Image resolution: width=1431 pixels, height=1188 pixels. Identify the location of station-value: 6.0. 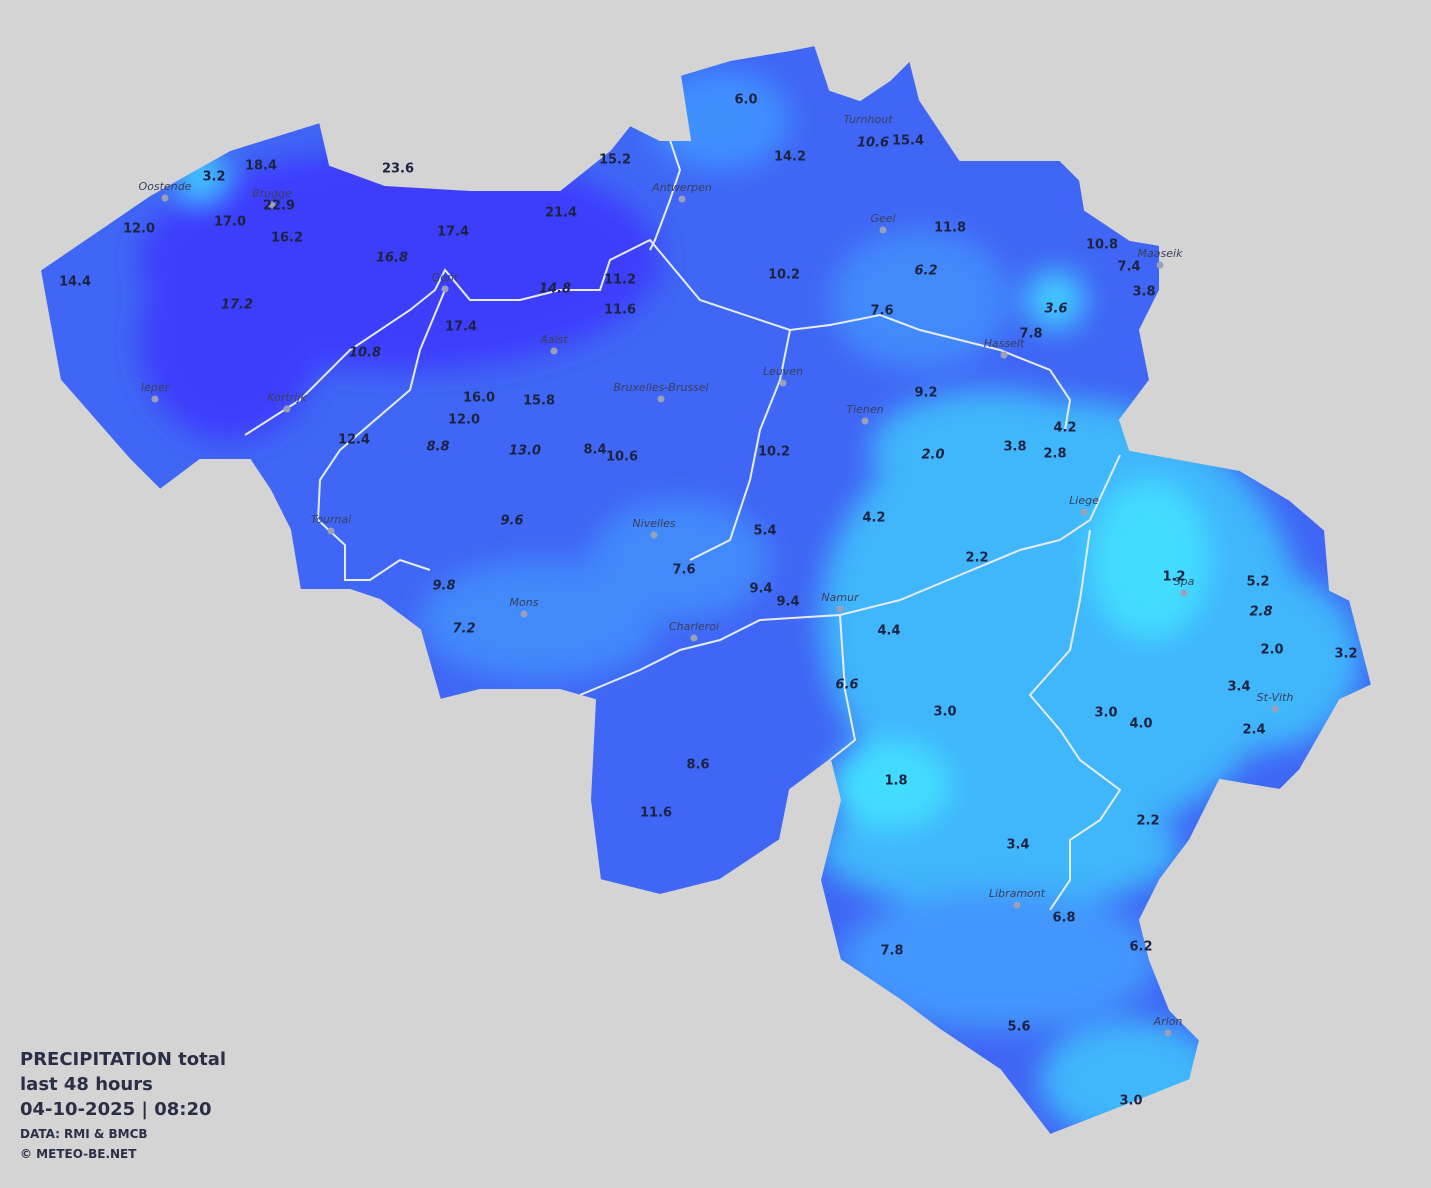
(745, 100).